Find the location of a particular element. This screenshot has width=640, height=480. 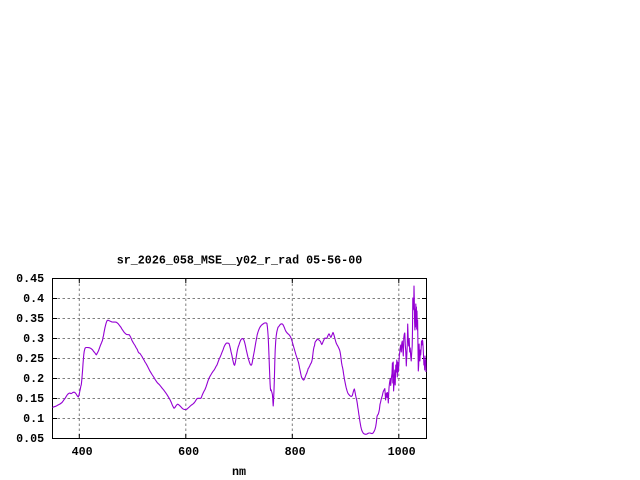

svg-text: 400 is located at coordinates (82, 452).